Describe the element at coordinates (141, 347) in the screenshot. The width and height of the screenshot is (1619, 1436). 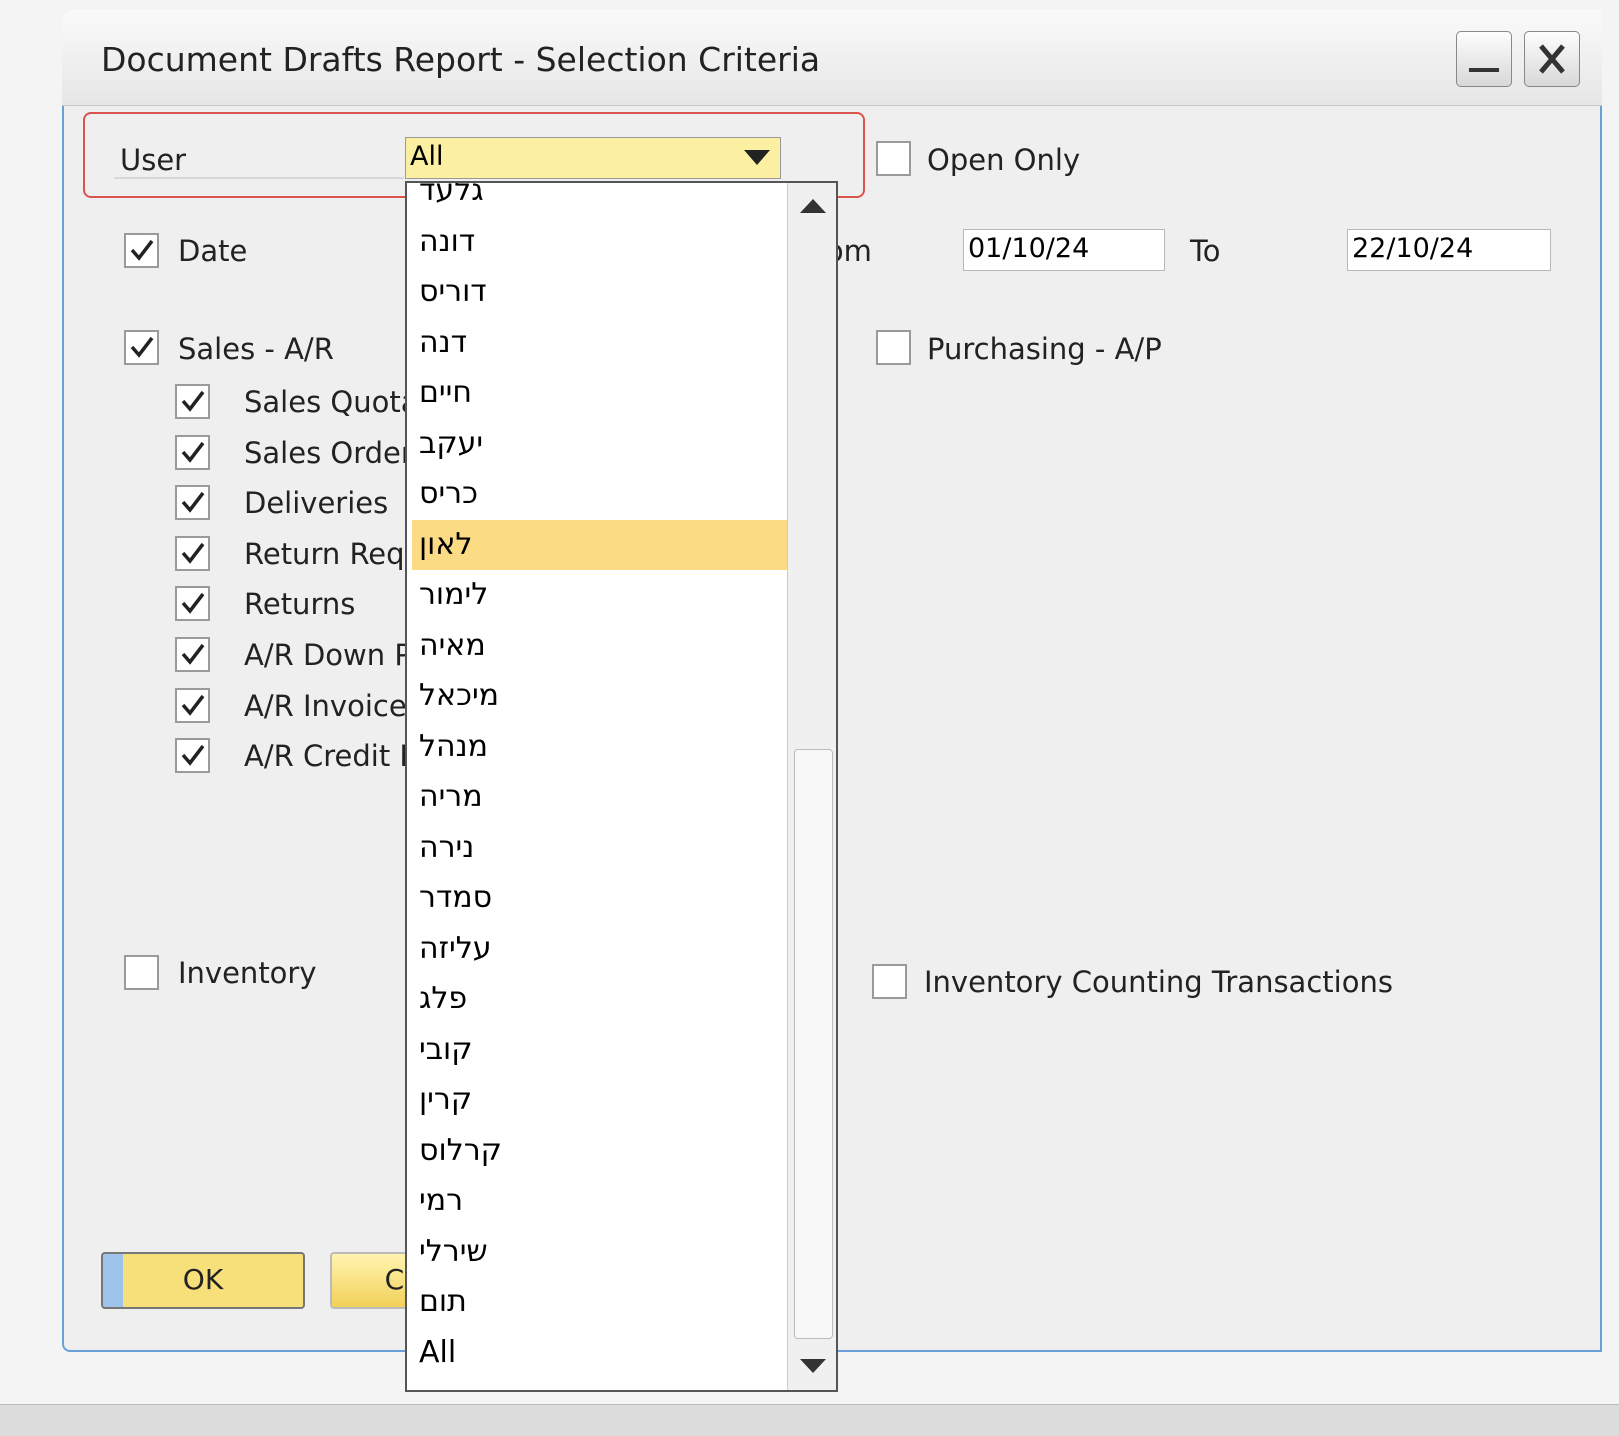
I see `sales-checkbox` at that location.